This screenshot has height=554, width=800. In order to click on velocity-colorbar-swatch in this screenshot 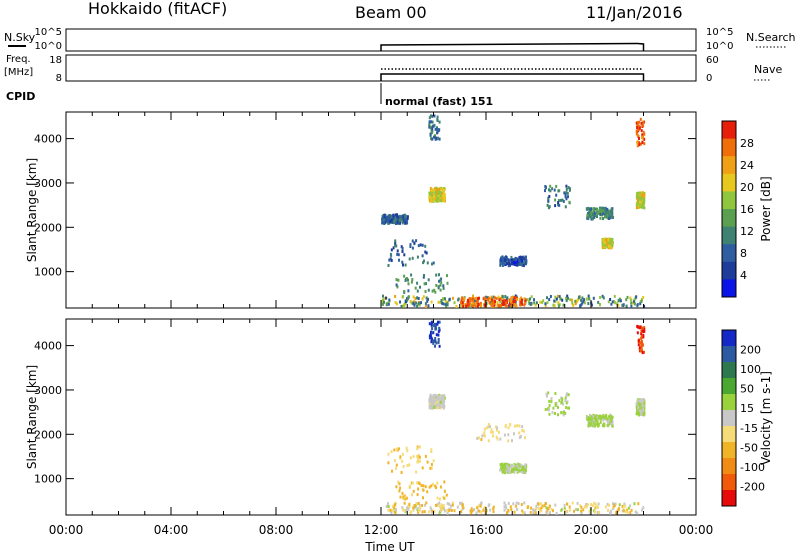, I will do `click(729, 370)`.